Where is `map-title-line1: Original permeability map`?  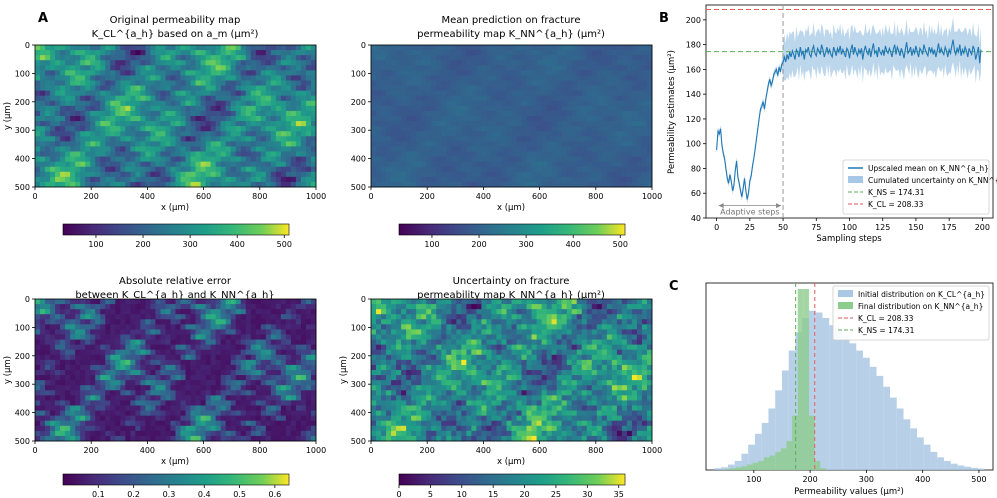
map-title-line1: Original permeability map is located at coordinates (175, 20).